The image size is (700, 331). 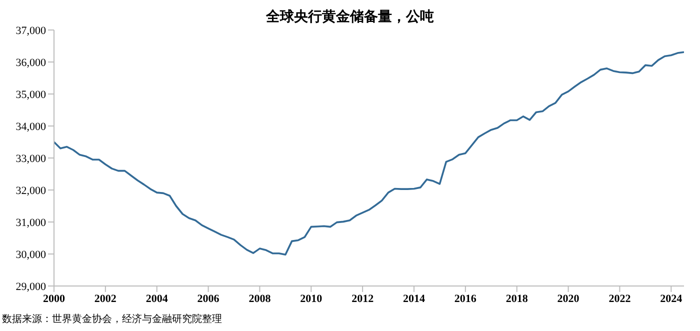 I want to click on x-tick-label: 2010, so click(x=311, y=298).